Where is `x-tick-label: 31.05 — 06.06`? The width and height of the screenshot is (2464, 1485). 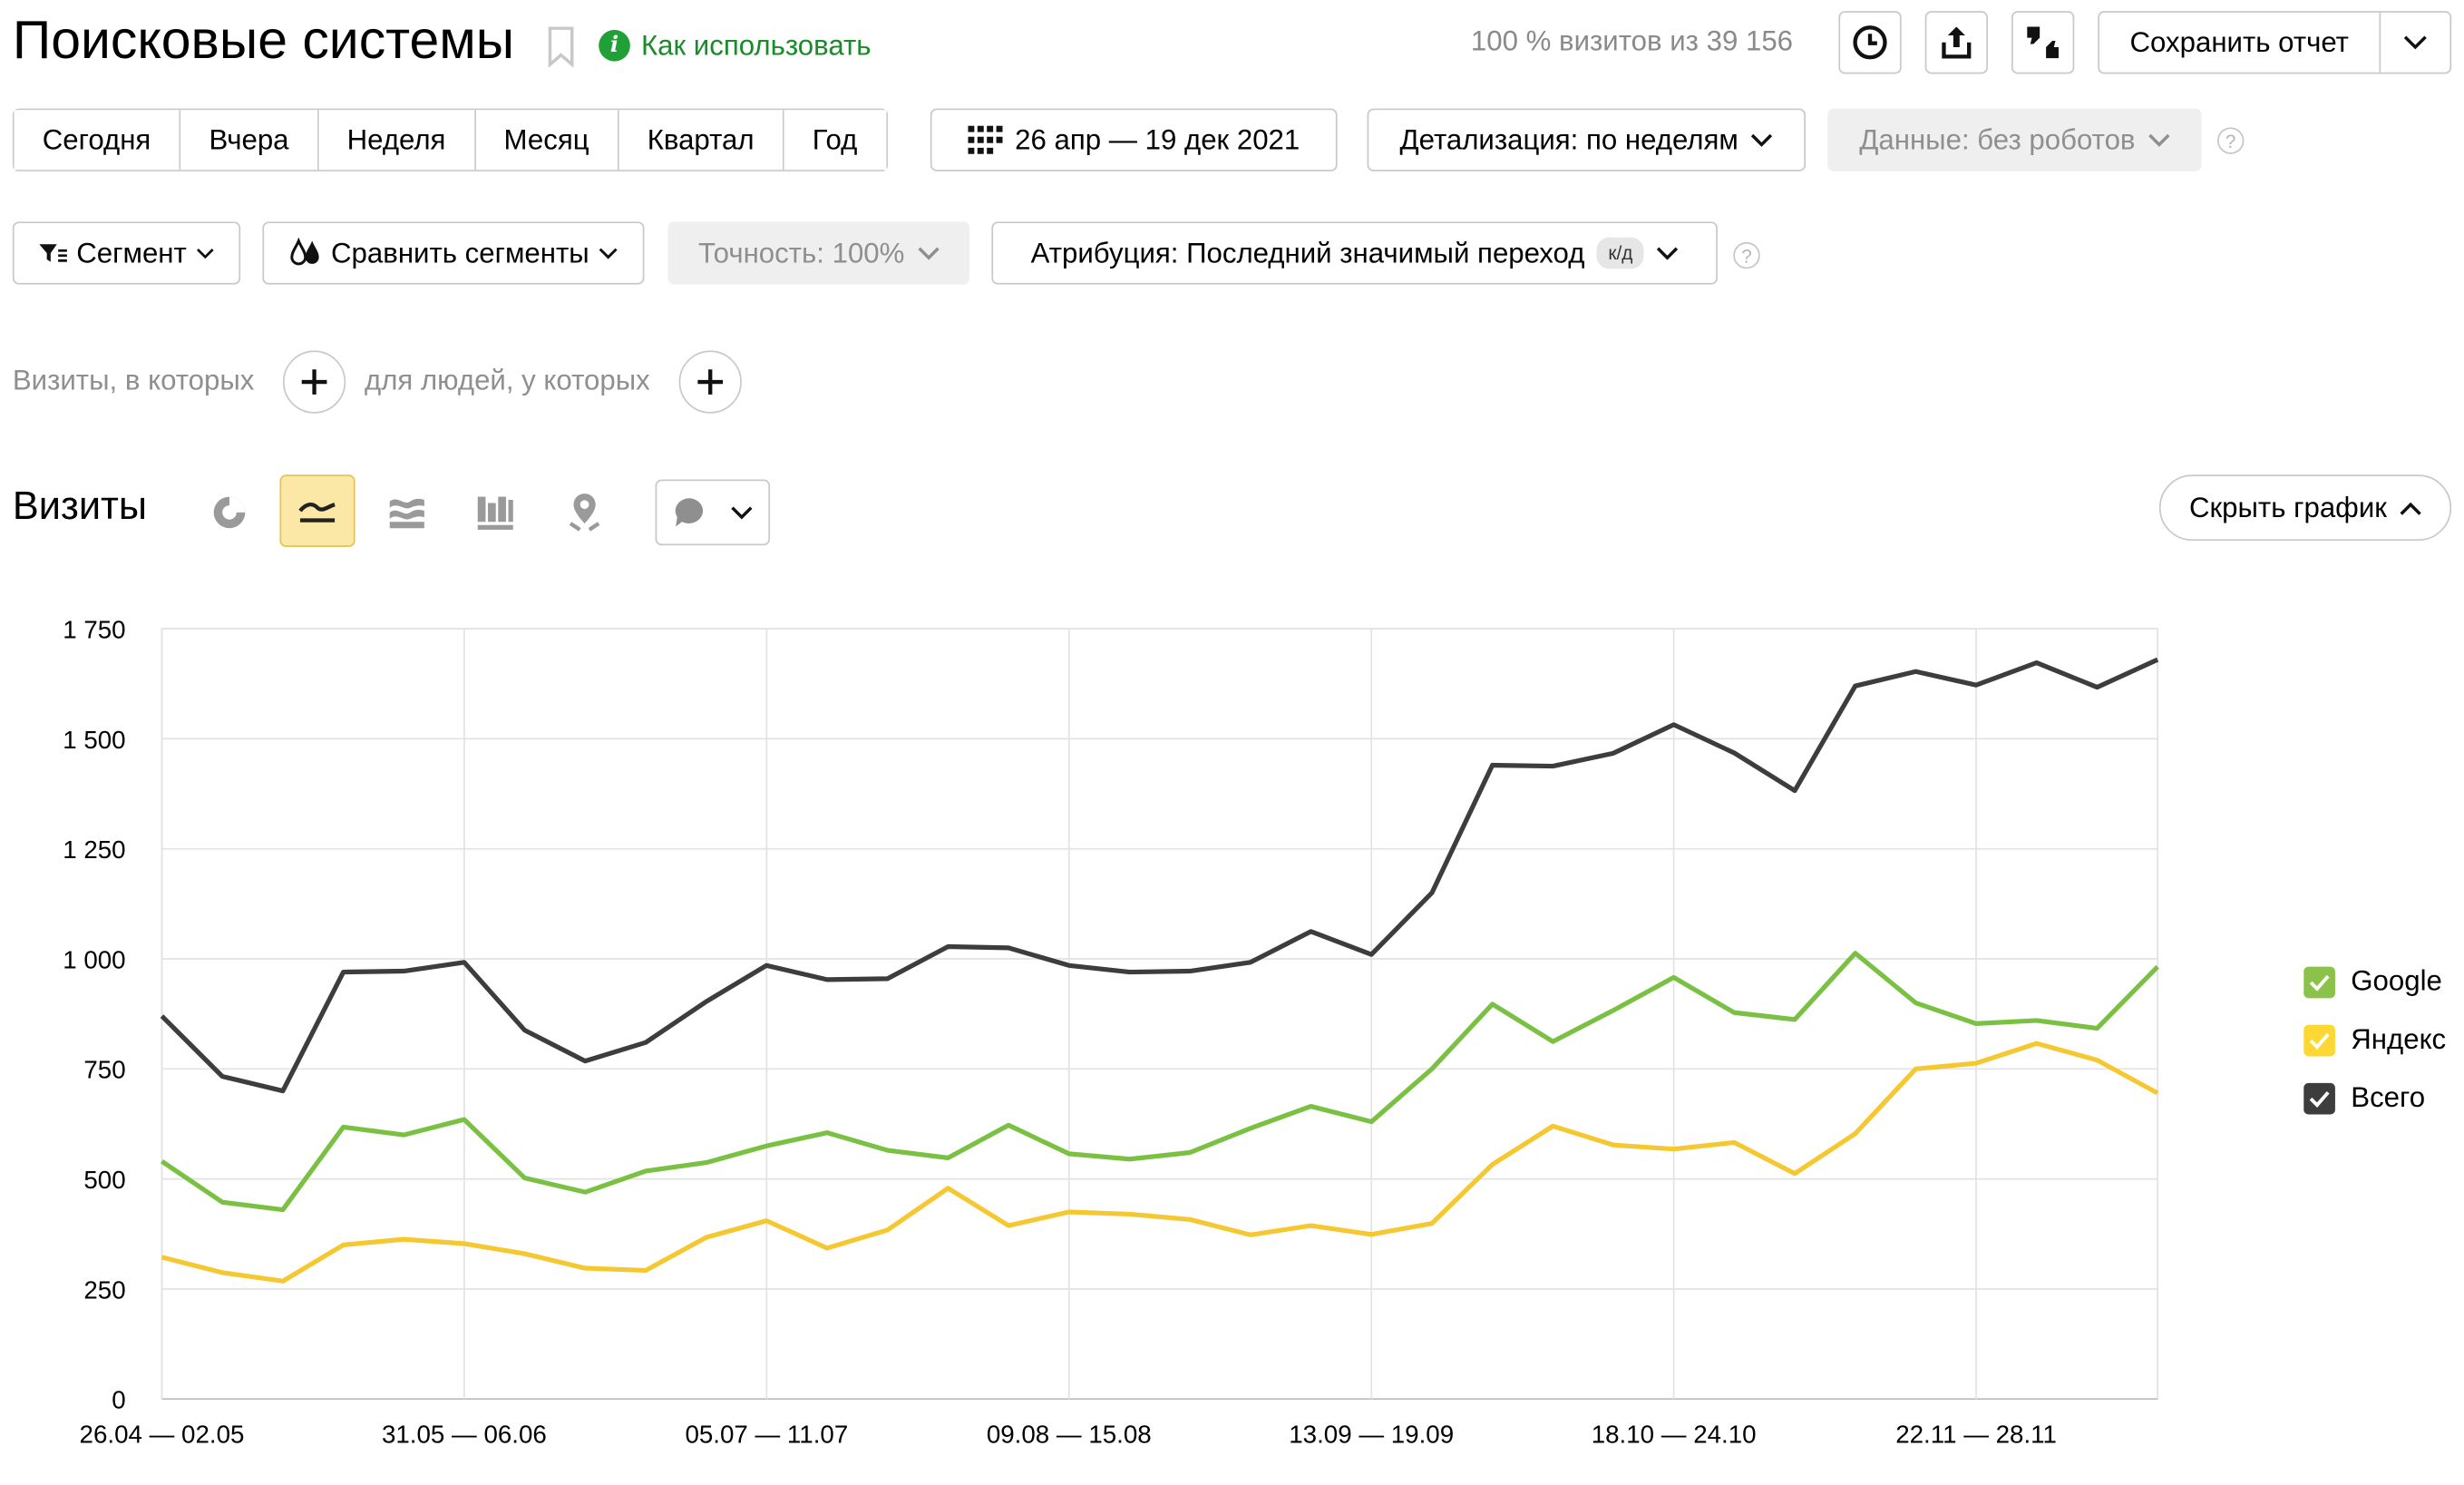
x-tick-label: 31.05 — 06.06 is located at coordinates (464, 1435).